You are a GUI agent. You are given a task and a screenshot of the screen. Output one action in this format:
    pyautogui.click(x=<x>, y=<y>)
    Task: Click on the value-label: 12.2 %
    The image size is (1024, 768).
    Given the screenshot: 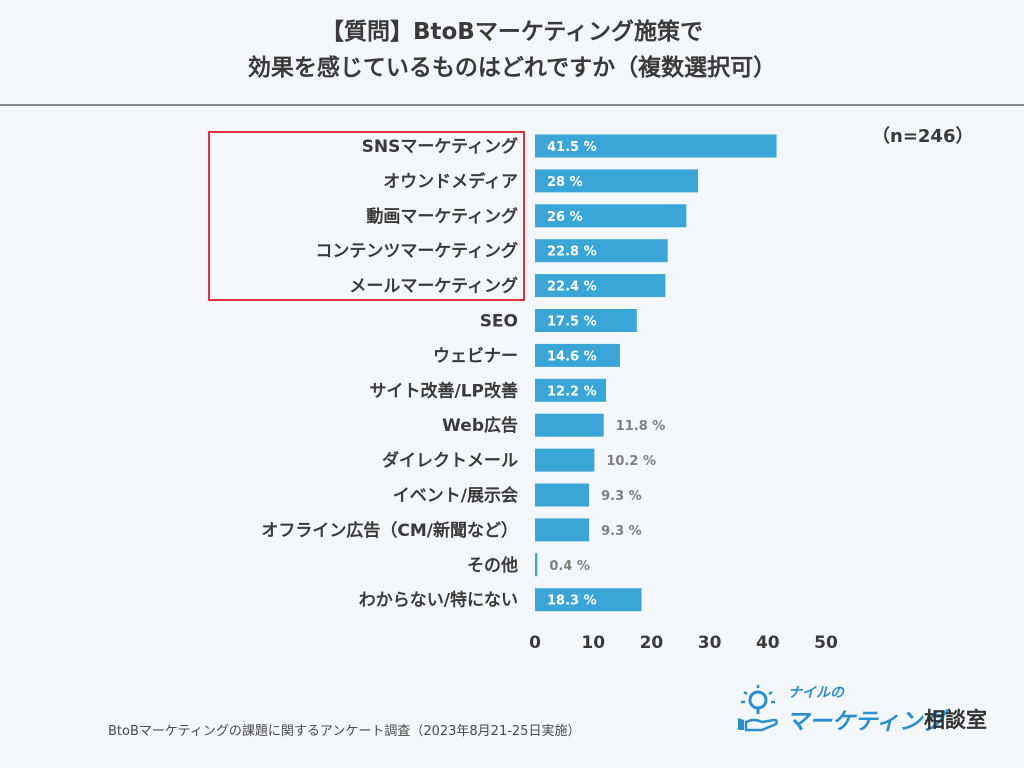 What is the action you would take?
    pyautogui.click(x=572, y=391)
    